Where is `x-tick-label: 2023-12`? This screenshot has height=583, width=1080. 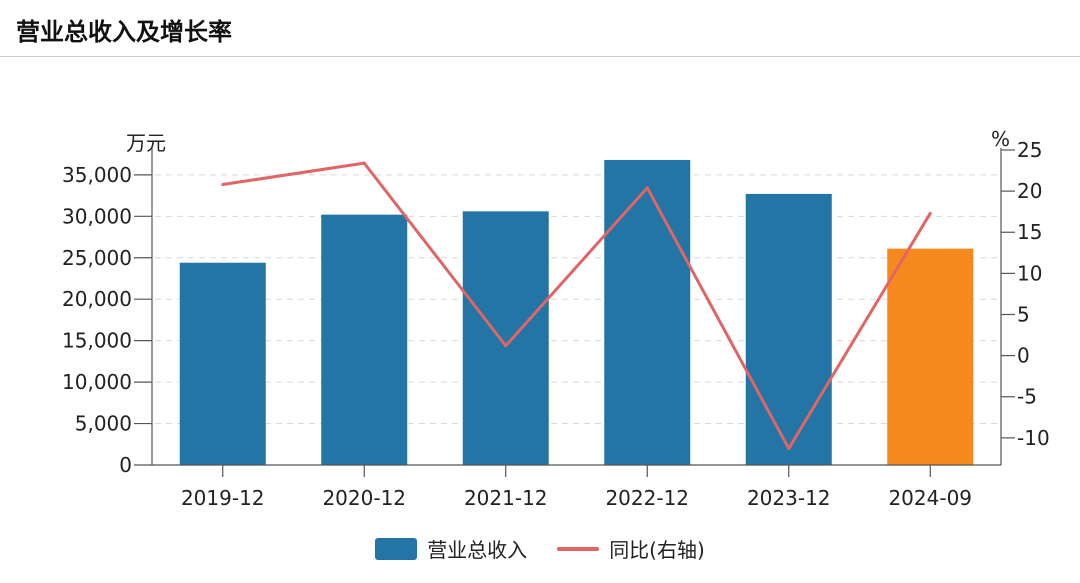
x-tick-label: 2023-12 is located at coordinates (789, 498).